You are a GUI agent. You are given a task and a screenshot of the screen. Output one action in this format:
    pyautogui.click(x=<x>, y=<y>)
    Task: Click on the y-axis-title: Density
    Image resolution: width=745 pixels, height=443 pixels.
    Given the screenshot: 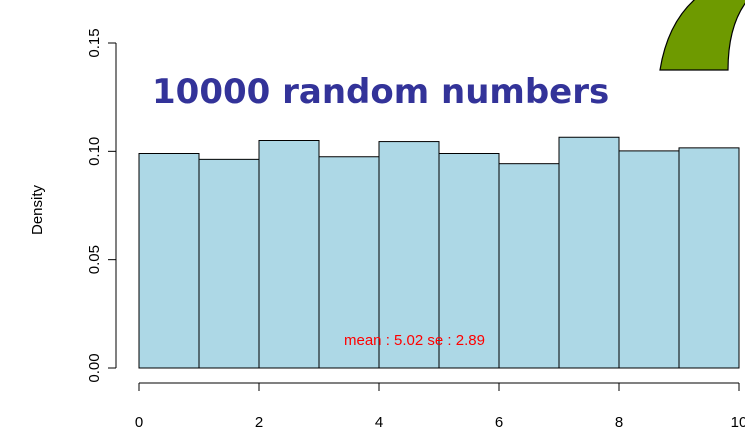 What is the action you would take?
    pyautogui.click(x=37, y=209)
    